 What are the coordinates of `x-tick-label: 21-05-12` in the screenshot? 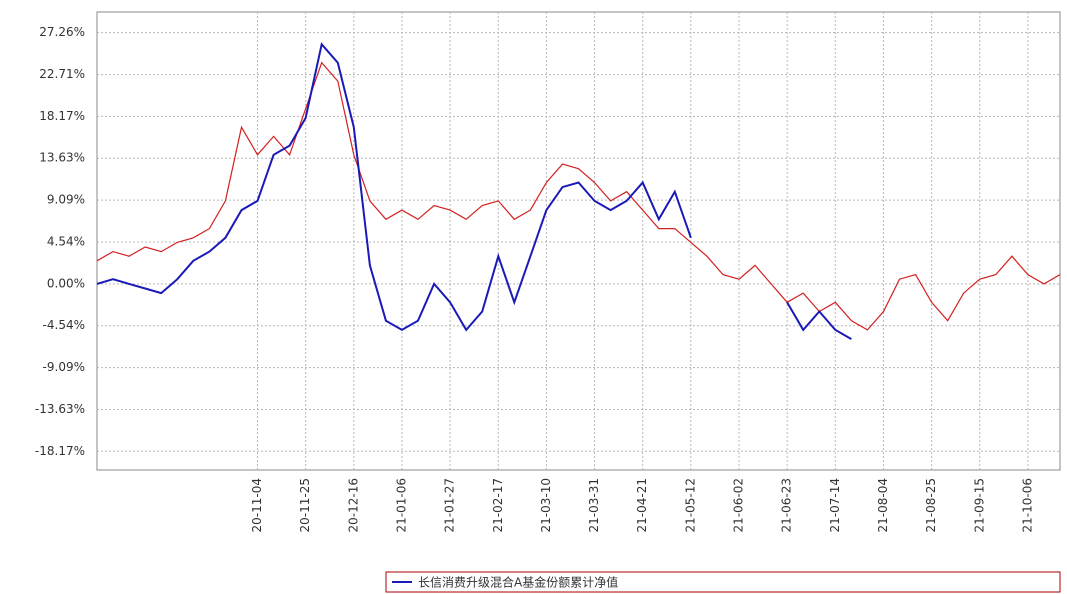 It's located at (690, 505).